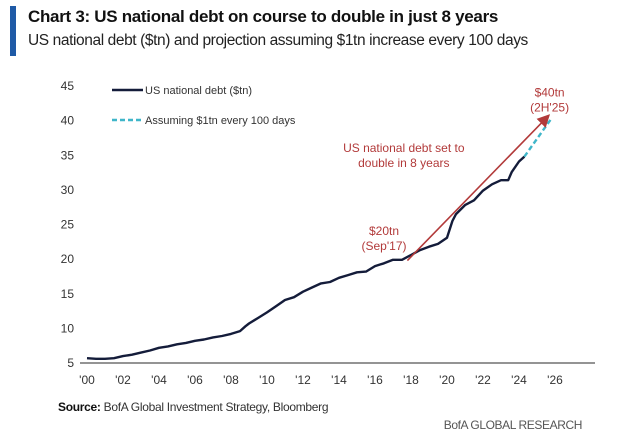 Image resolution: width=620 pixels, height=447 pixels. What do you see at coordinates (68, 259) in the screenshot?
I see `y-tick-label: 20` at bounding box center [68, 259].